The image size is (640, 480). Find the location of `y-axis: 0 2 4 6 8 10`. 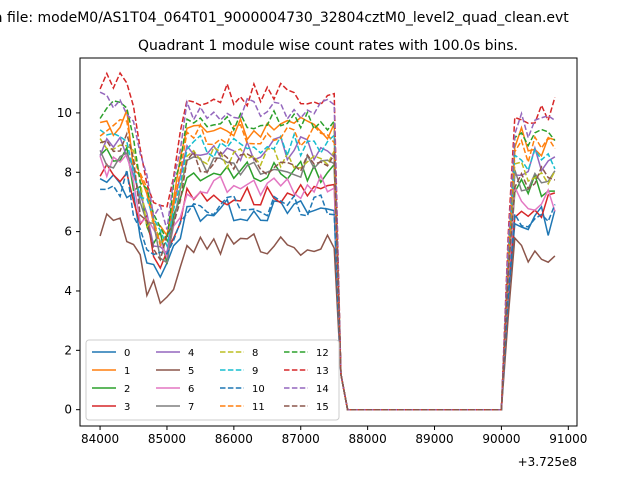

y-axis: 0 2 4 6 8 10 is located at coordinates (68, 261).